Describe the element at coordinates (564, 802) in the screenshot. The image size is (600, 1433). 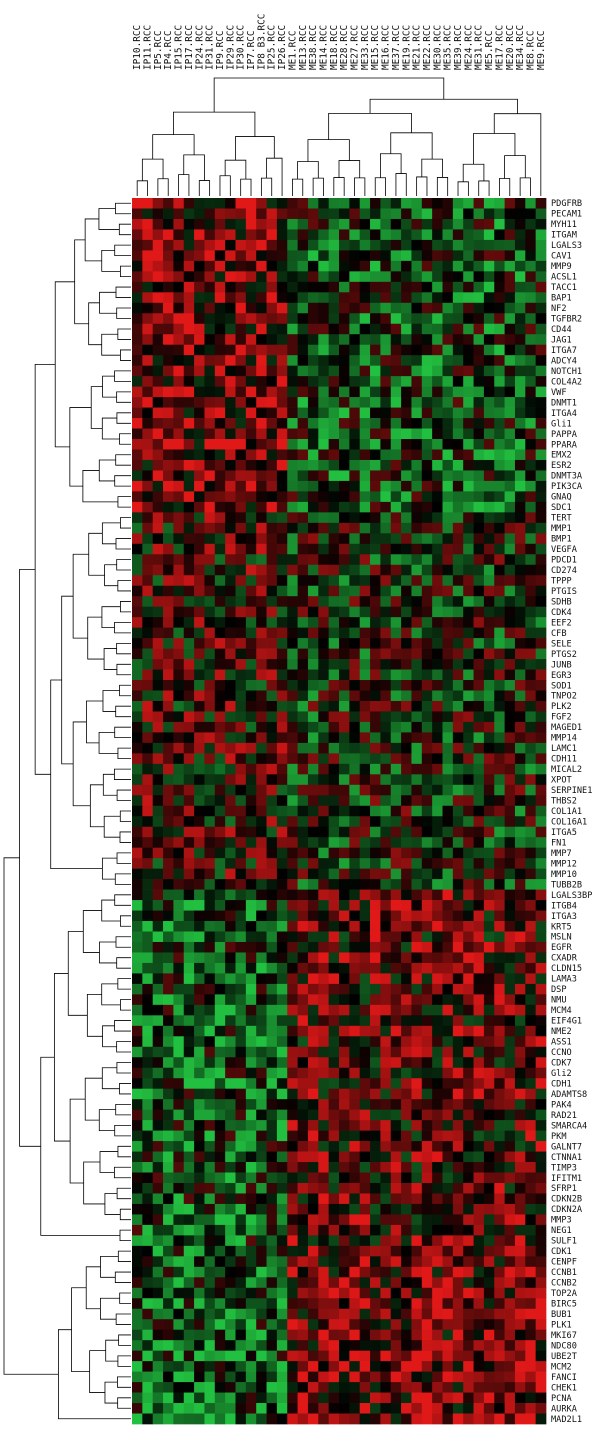
I see `row-label: THBS2` at that location.